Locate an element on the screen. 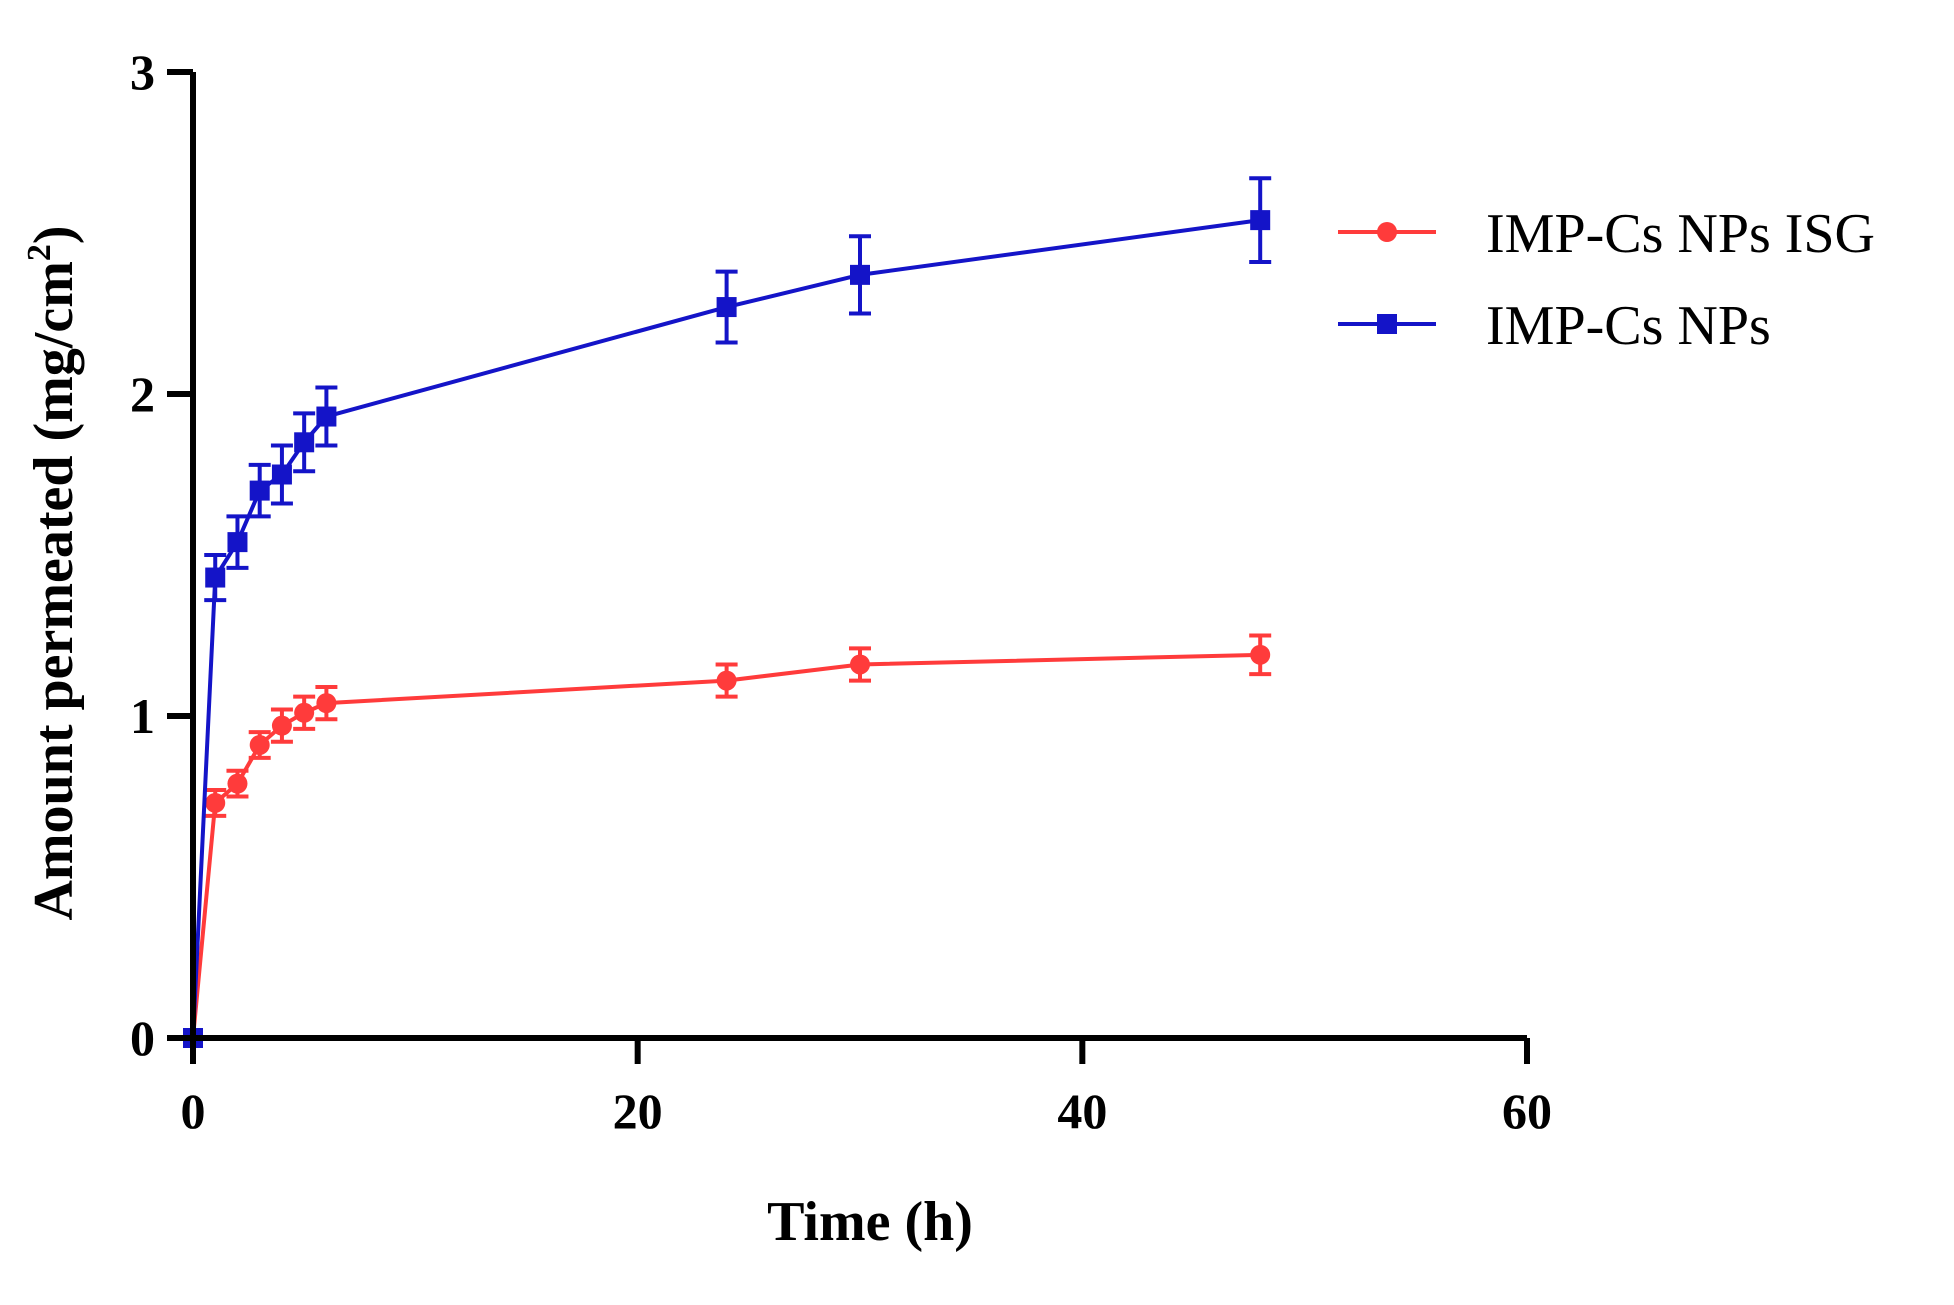 The height and width of the screenshot is (1305, 1954). legend-label: IMP-Cs NPs is located at coordinates (1628, 326).